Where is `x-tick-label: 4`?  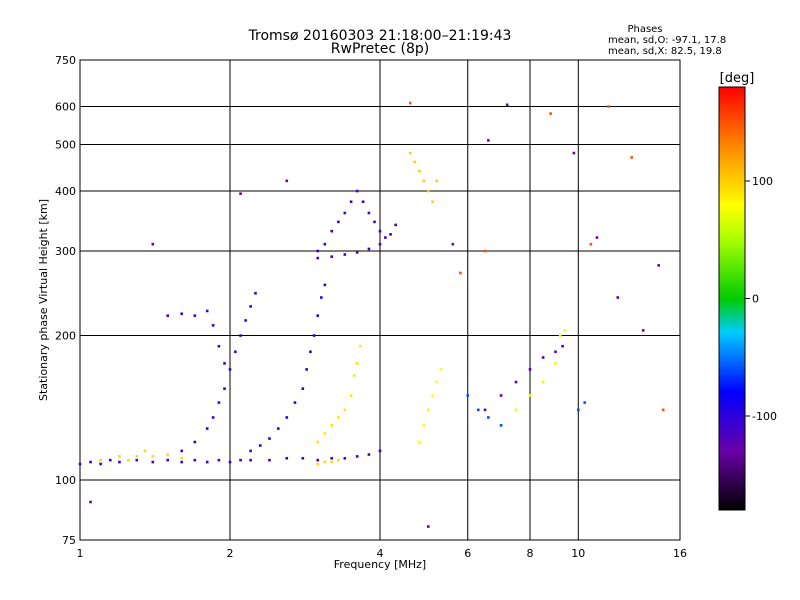
x-tick-label: 4 is located at coordinates (380, 553).